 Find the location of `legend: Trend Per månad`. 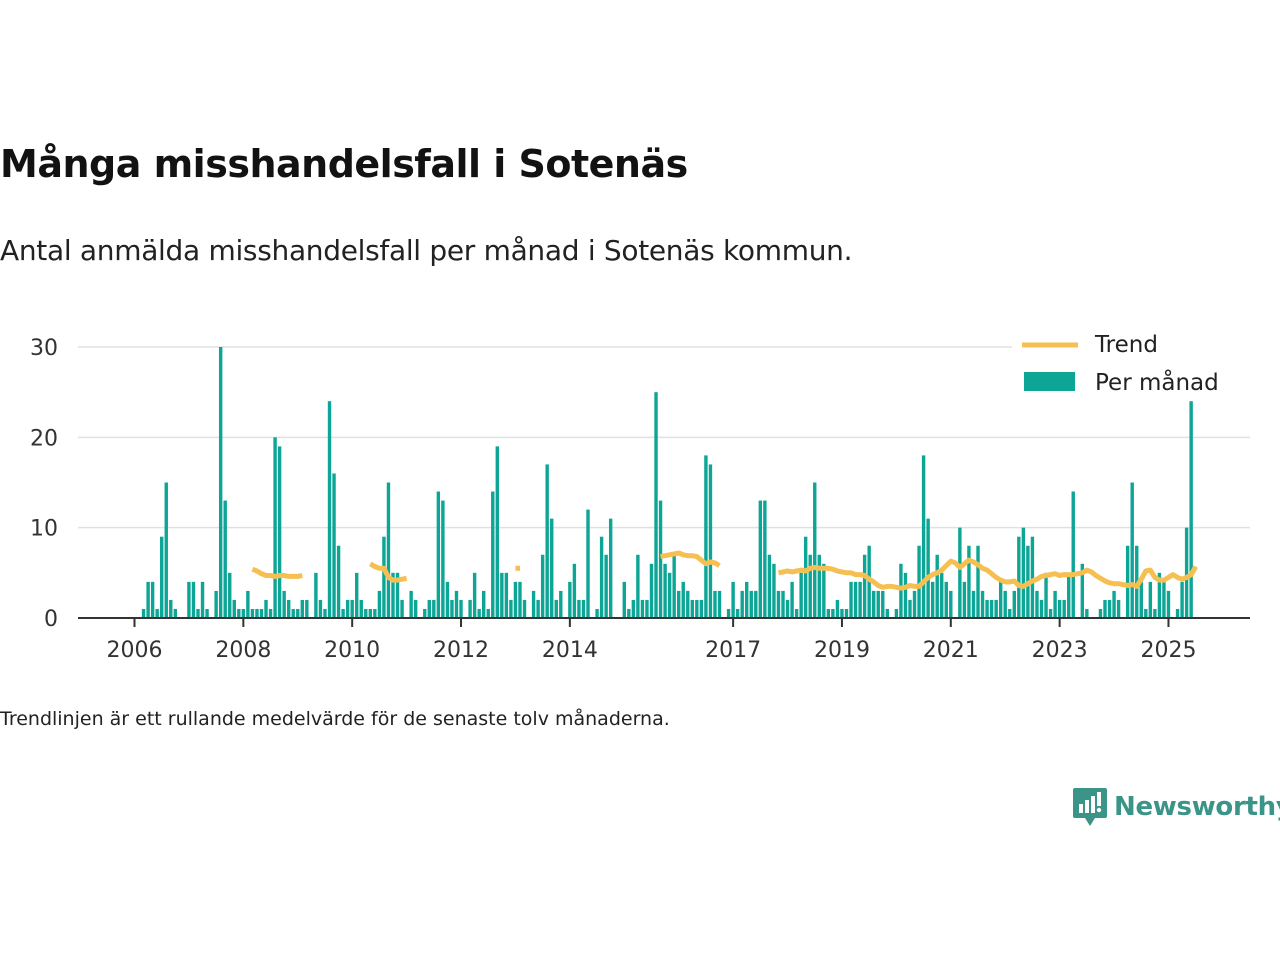

legend: Trend Per månad is located at coordinates (1131, 365).